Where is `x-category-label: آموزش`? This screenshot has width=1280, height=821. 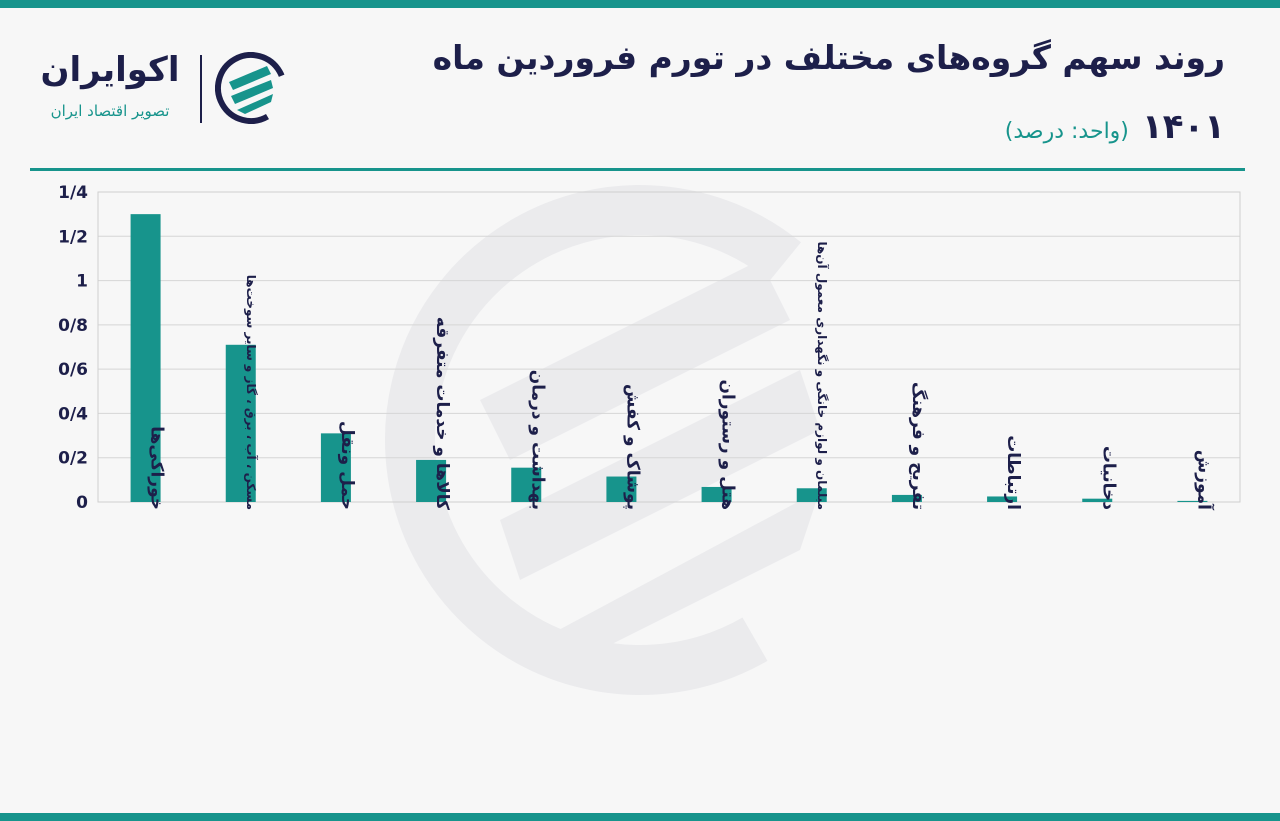 x-category-label: آموزش is located at coordinates (1204, 480).